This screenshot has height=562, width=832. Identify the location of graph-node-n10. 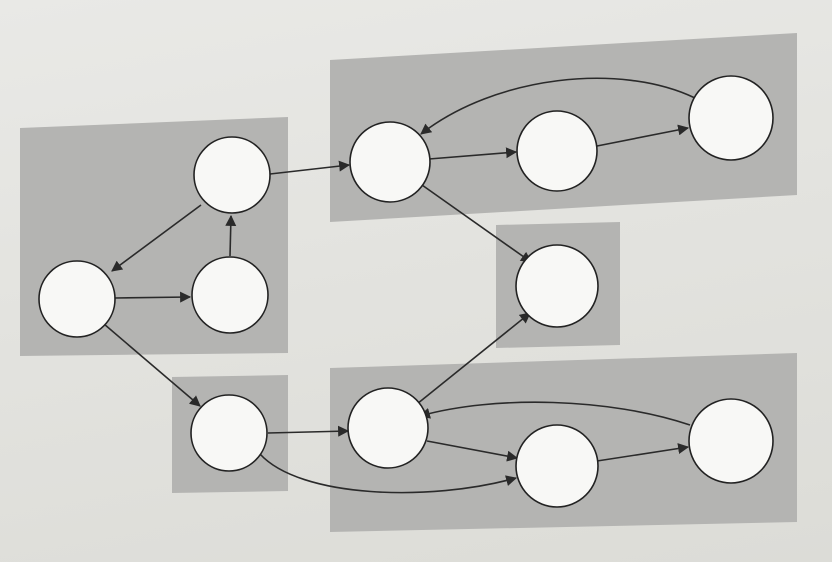
(557, 466).